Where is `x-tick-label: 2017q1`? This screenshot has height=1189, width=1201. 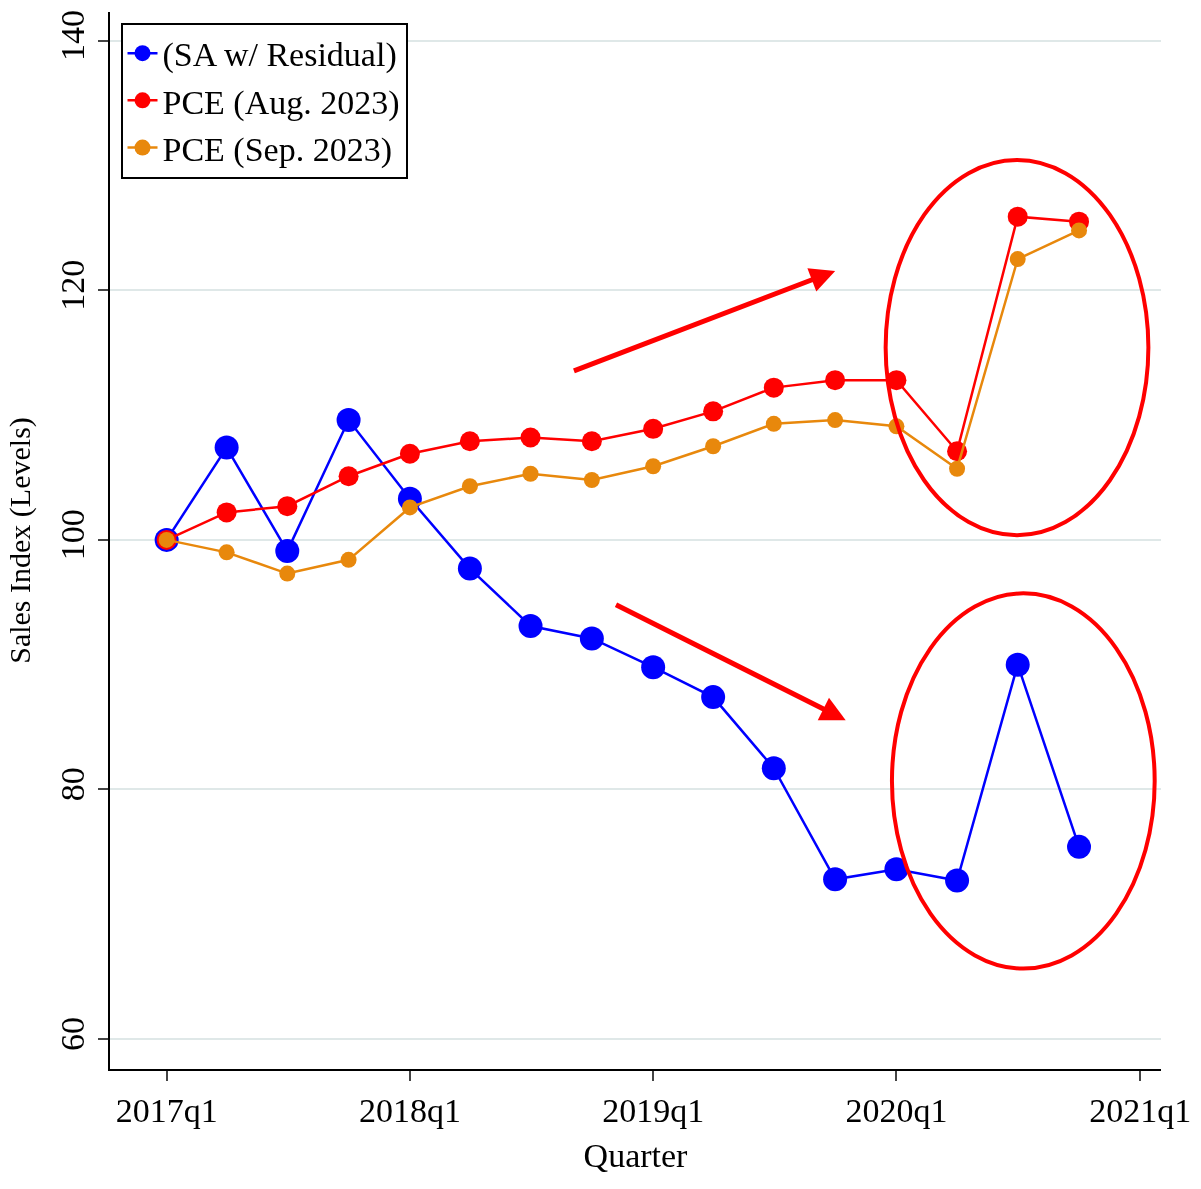
x-tick-label: 2017q1 is located at coordinates (166, 1110).